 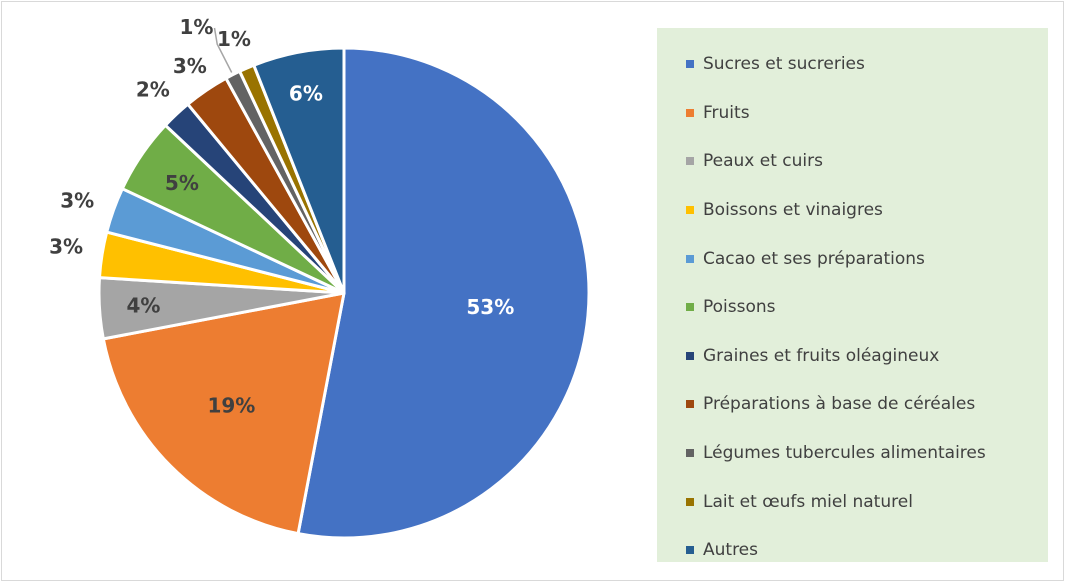 What do you see at coordinates (731, 550) in the screenshot?
I see `legend-label: Autres` at bounding box center [731, 550].